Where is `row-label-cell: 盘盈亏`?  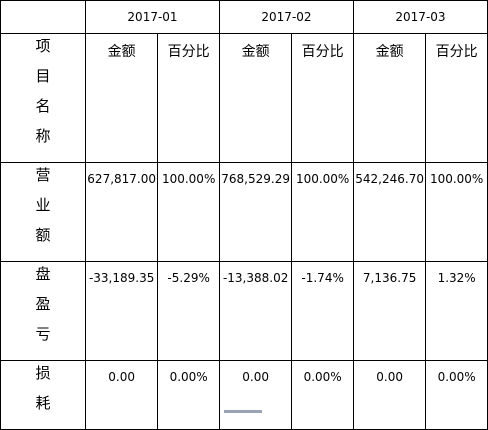 row-label-cell: 盘盈亏 is located at coordinates (43, 311).